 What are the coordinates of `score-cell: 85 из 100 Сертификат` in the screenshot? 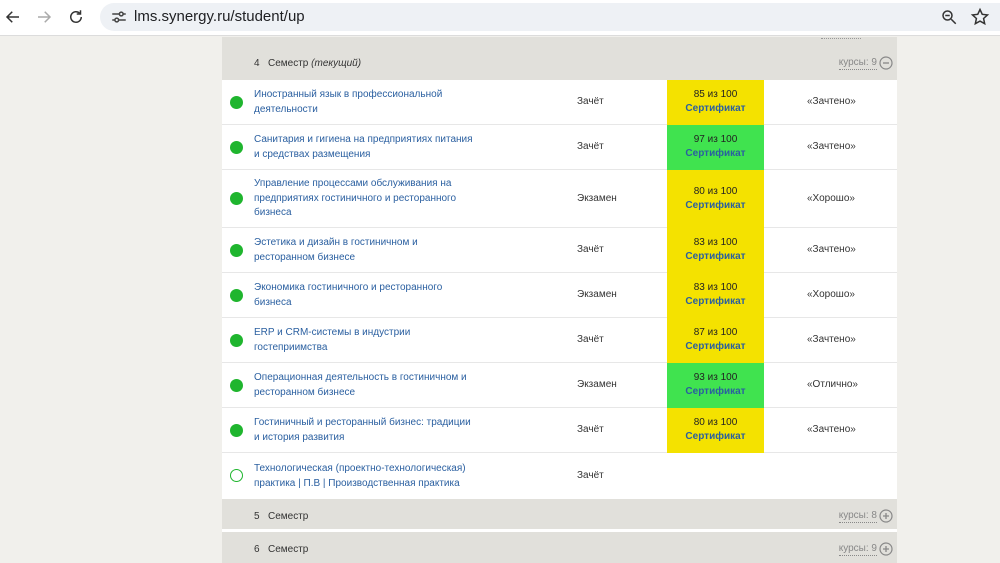 It's located at (715, 102).